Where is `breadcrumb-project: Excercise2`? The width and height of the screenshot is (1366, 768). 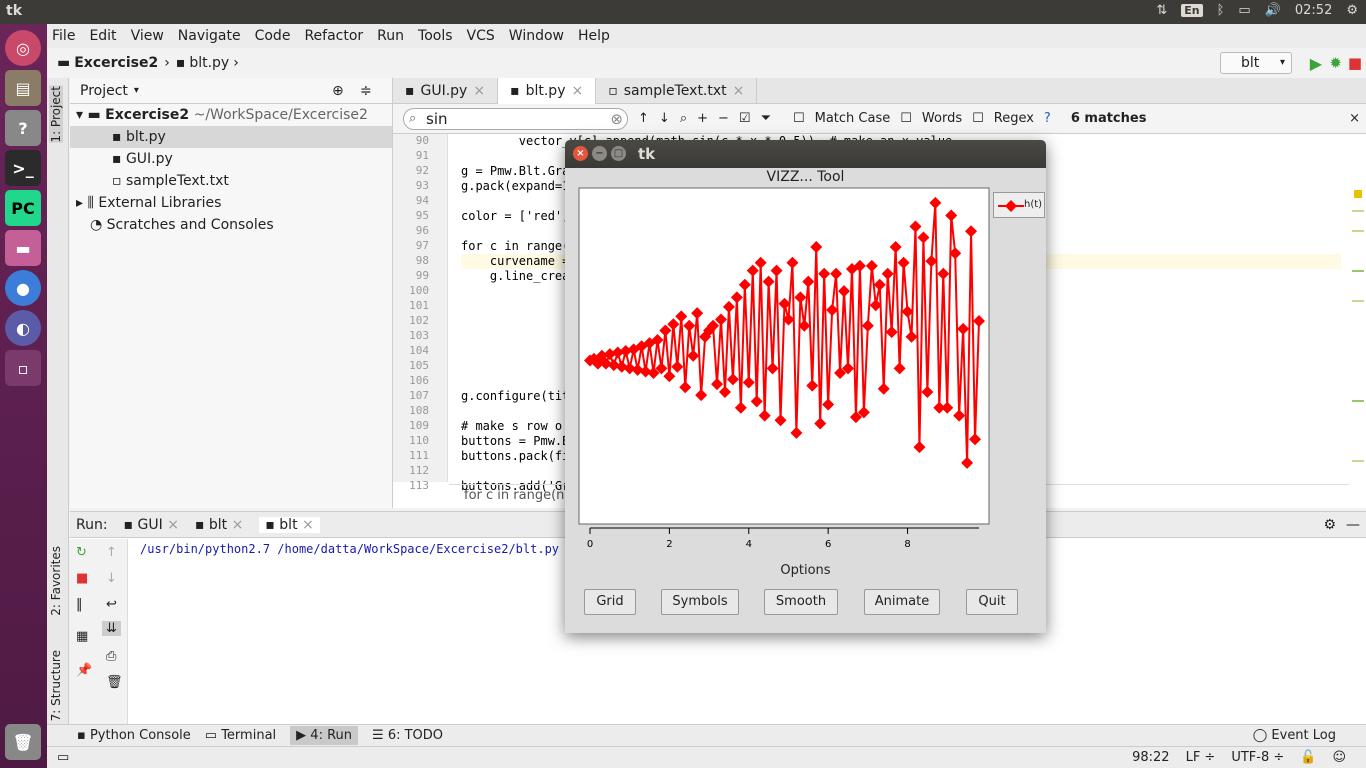 breadcrumb-project: Excercise2 is located at coordinates (116, 63).